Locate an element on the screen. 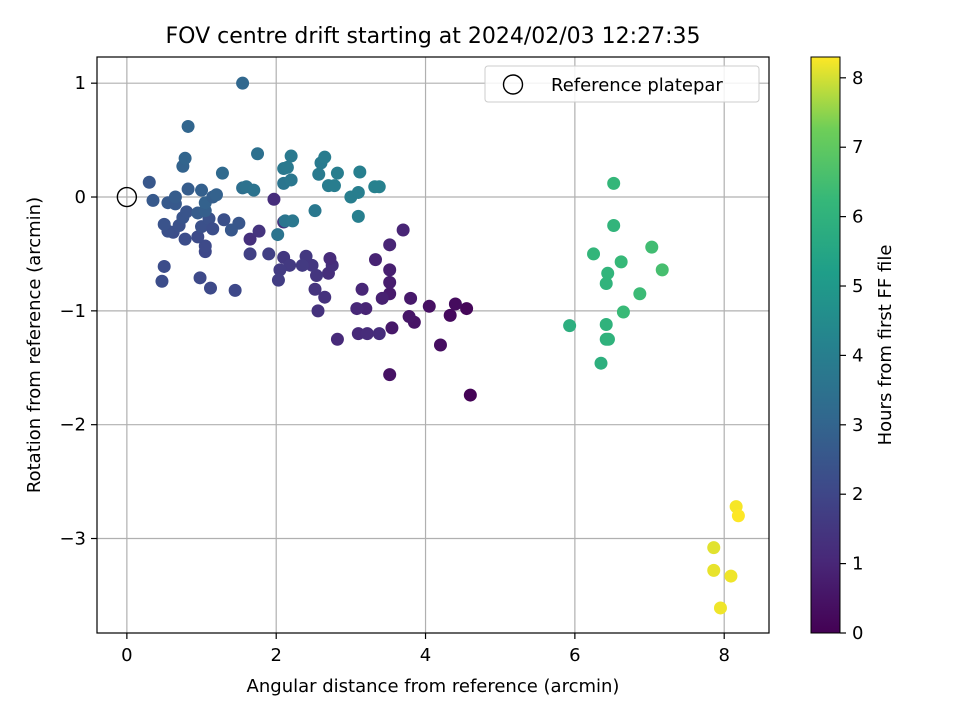 This screenshot has width=960, height=720. reference-platepar-marker is located at coordinates (127, 197).